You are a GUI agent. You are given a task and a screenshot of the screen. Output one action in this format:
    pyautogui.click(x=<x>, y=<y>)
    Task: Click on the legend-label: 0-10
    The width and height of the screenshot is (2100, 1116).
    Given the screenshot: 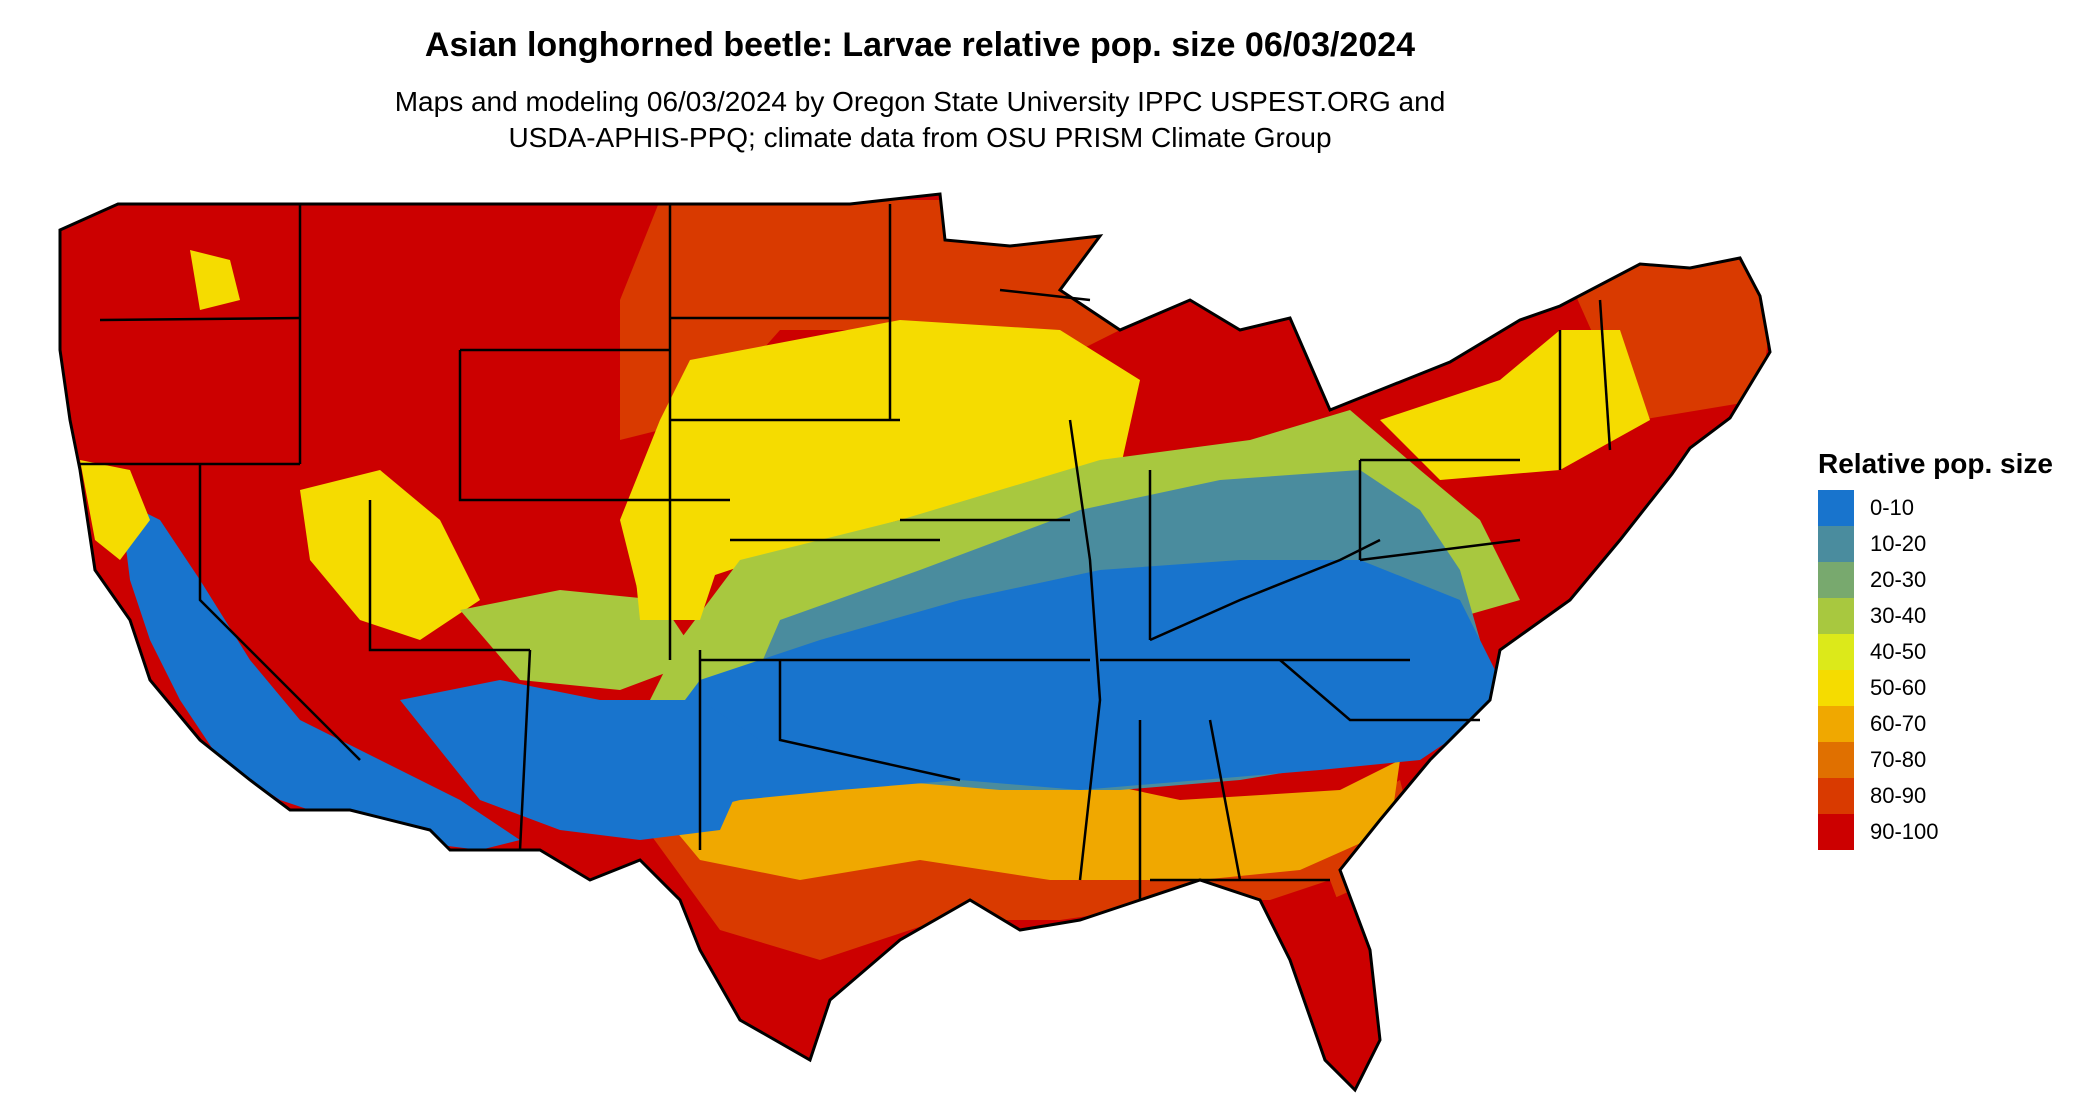 What is the action you would take?
    pyautogui.click(x=1892, y=507)
    